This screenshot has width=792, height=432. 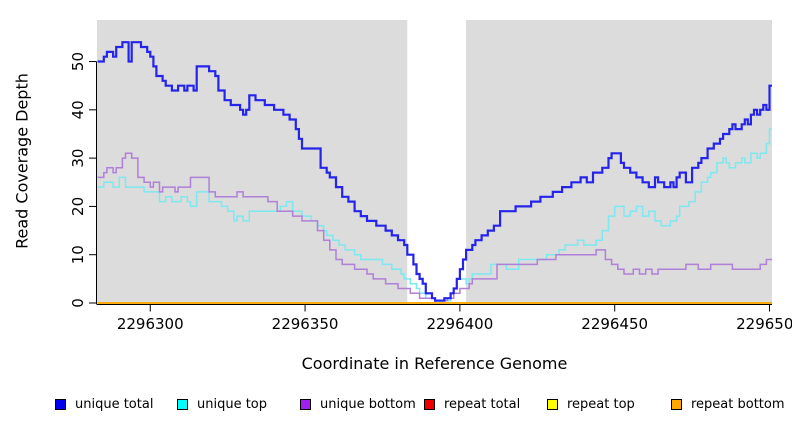 What do you see at coordinates (305, 404) in the screenshot?
I see `legend-swatch-unique-bottom-icon` at bounding box center [305, 404].